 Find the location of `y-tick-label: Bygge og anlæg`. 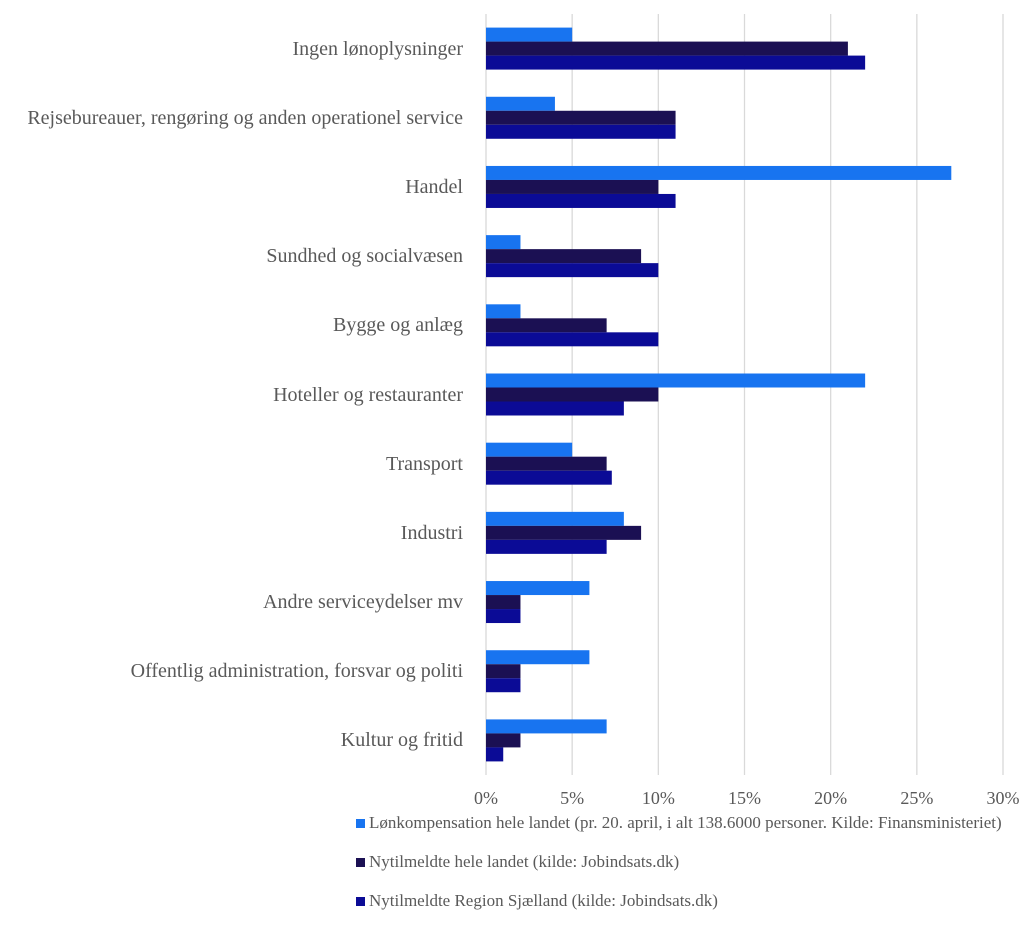

y-tick-label: Bygge og anlæg is located at coordinates (398, 325).